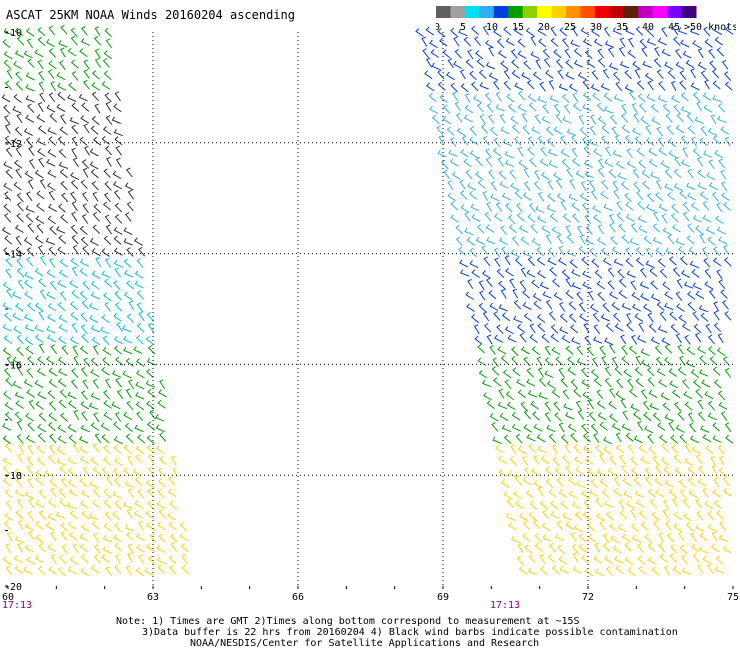  I want to click on scale-label: 5, so click(463, 27).